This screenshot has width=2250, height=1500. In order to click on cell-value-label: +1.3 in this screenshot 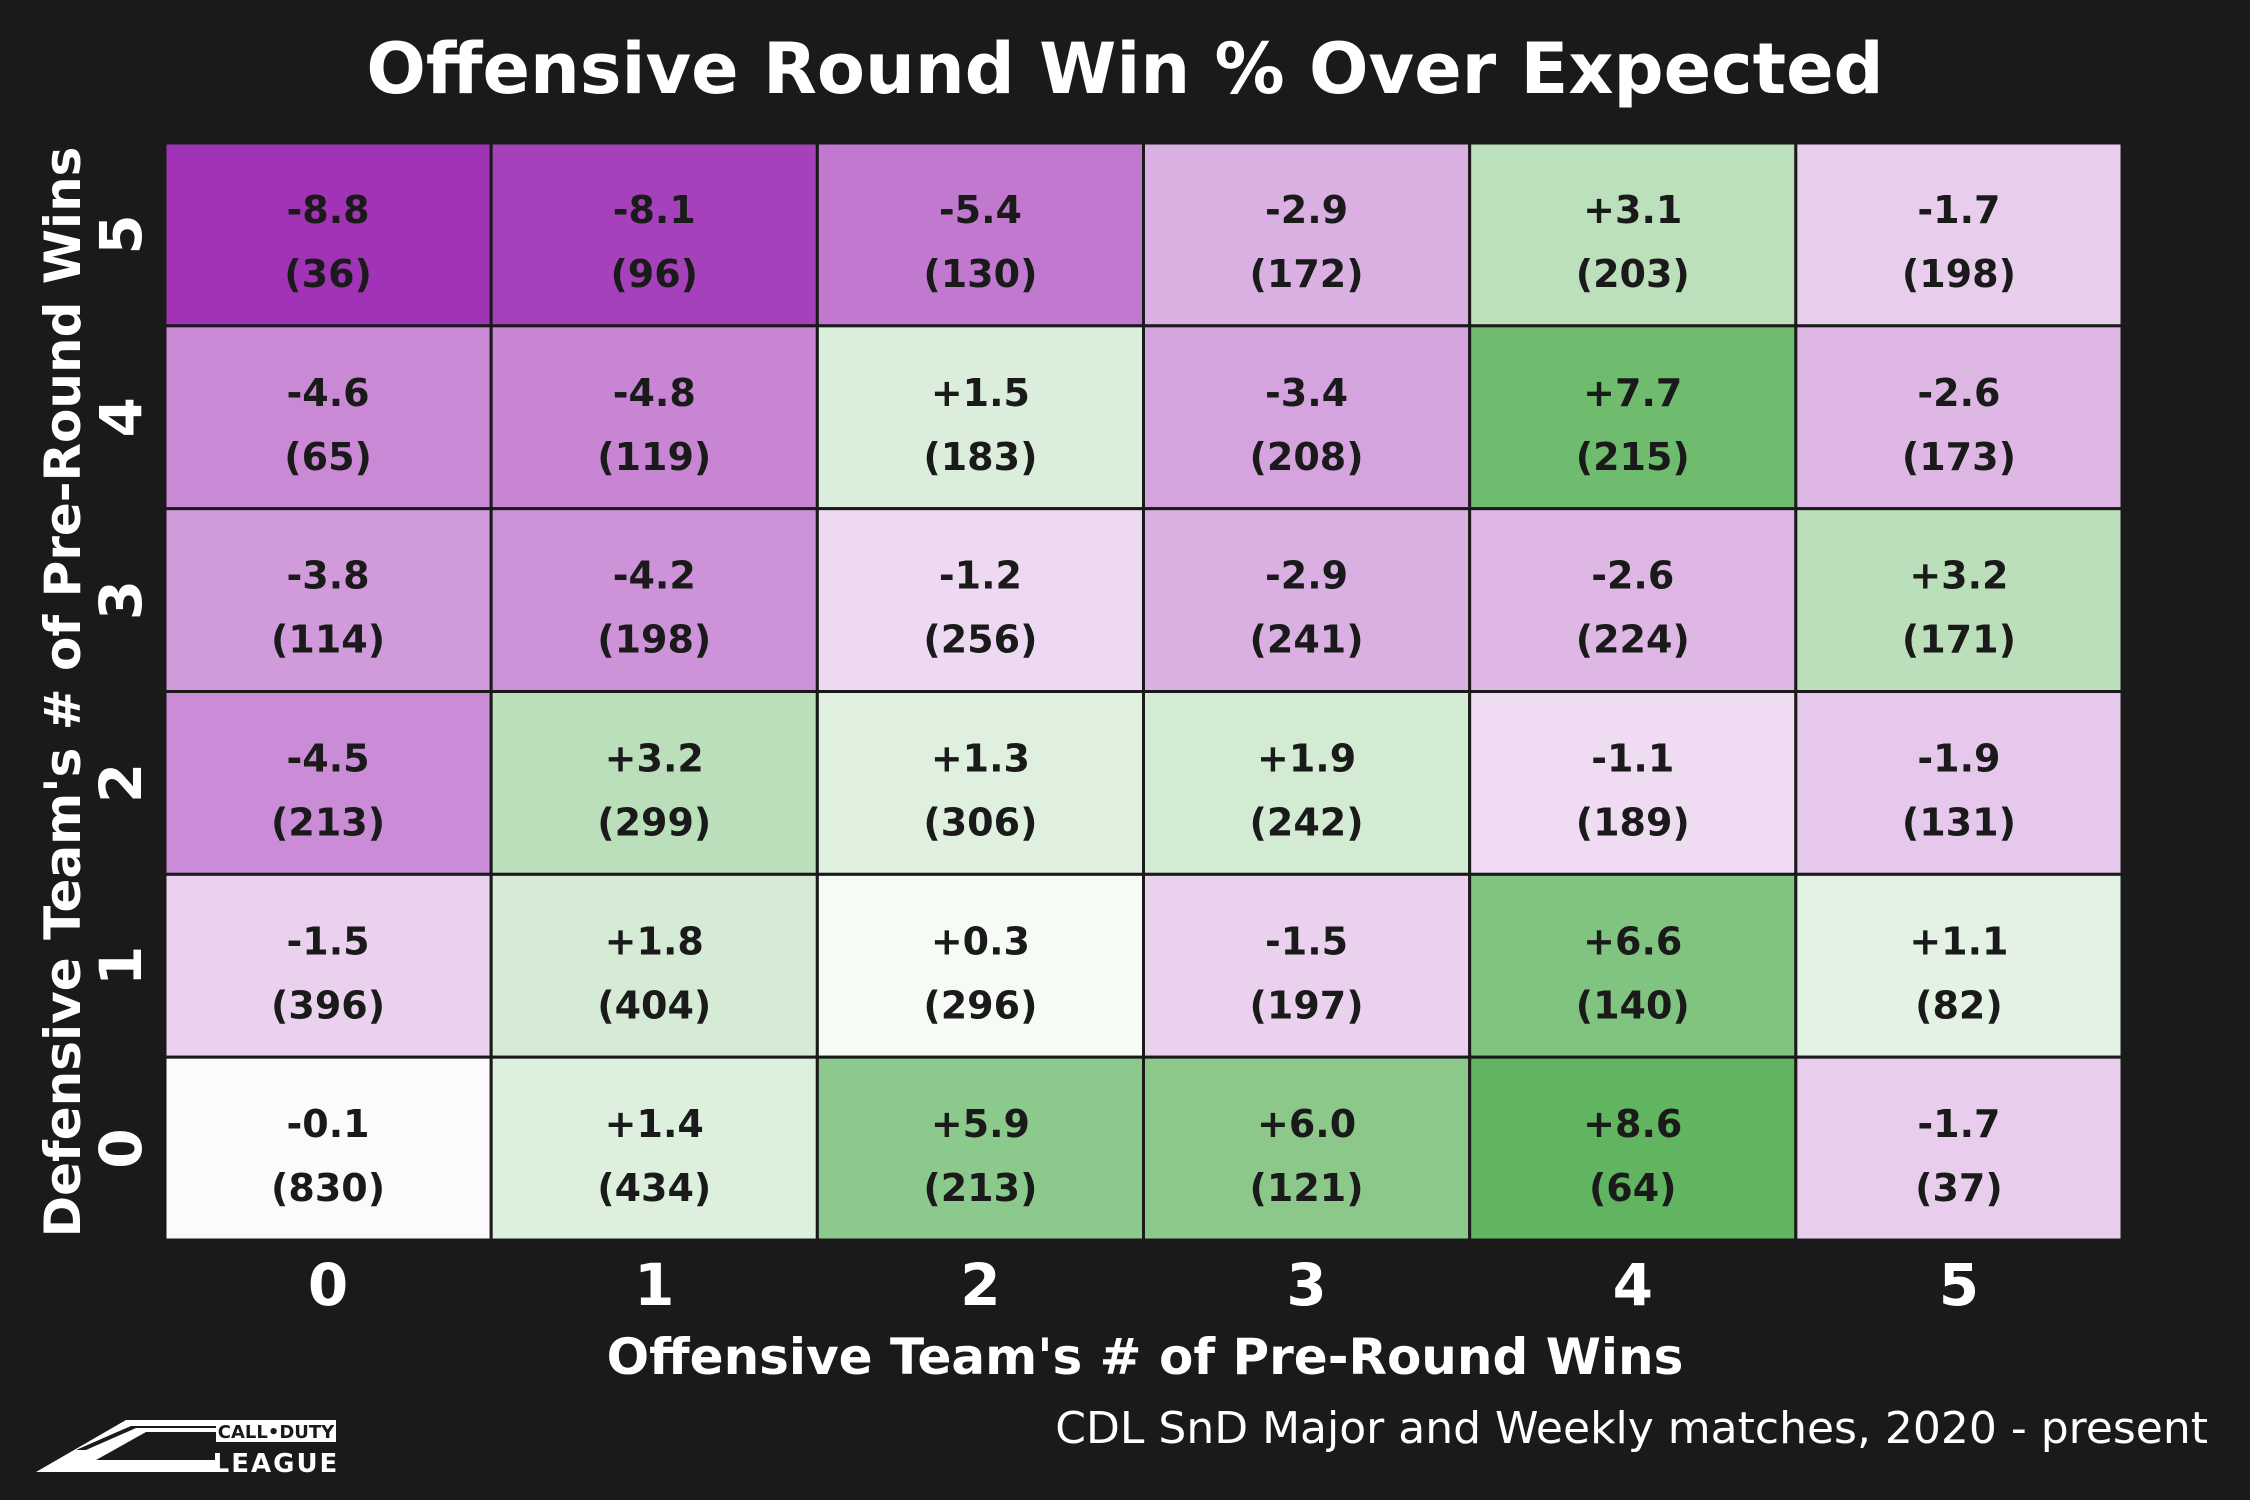, I will do `click(980, 758)`.